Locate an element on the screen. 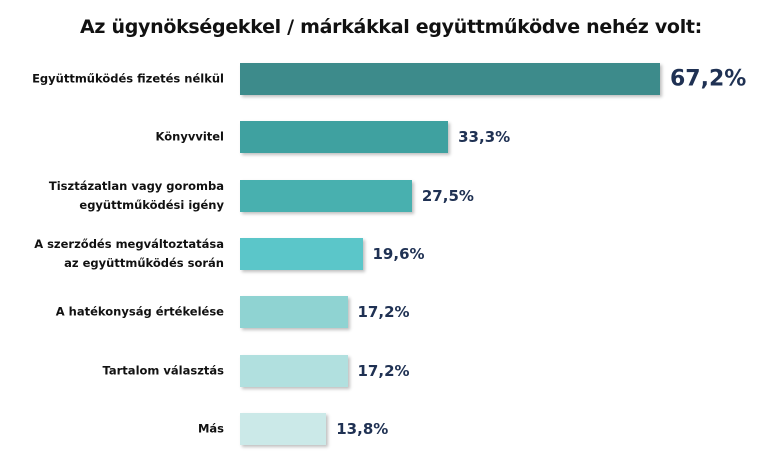  category-label: Más is located at coordinates (210, 428).